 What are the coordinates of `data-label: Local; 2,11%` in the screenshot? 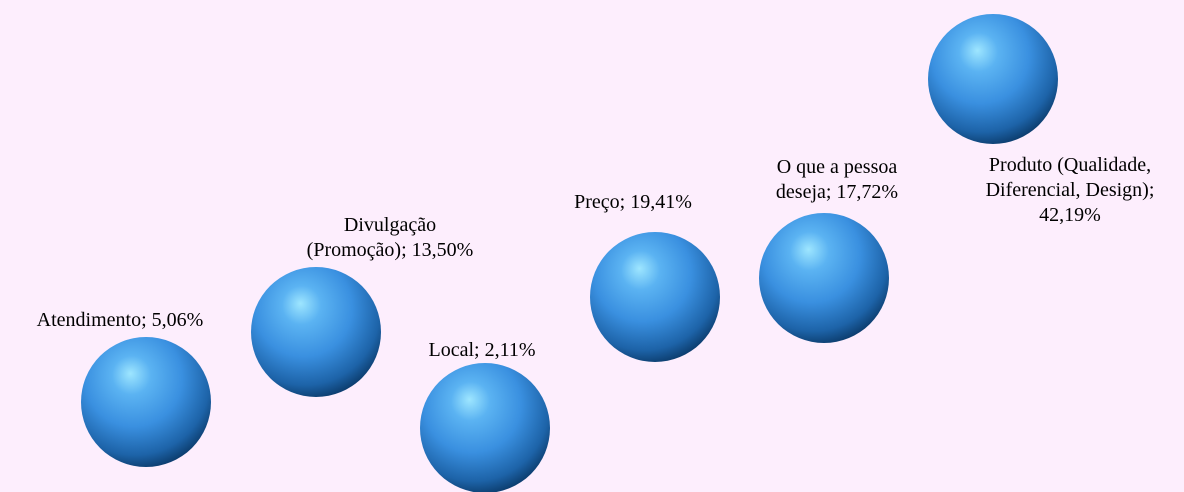 It's located at (481, 350).